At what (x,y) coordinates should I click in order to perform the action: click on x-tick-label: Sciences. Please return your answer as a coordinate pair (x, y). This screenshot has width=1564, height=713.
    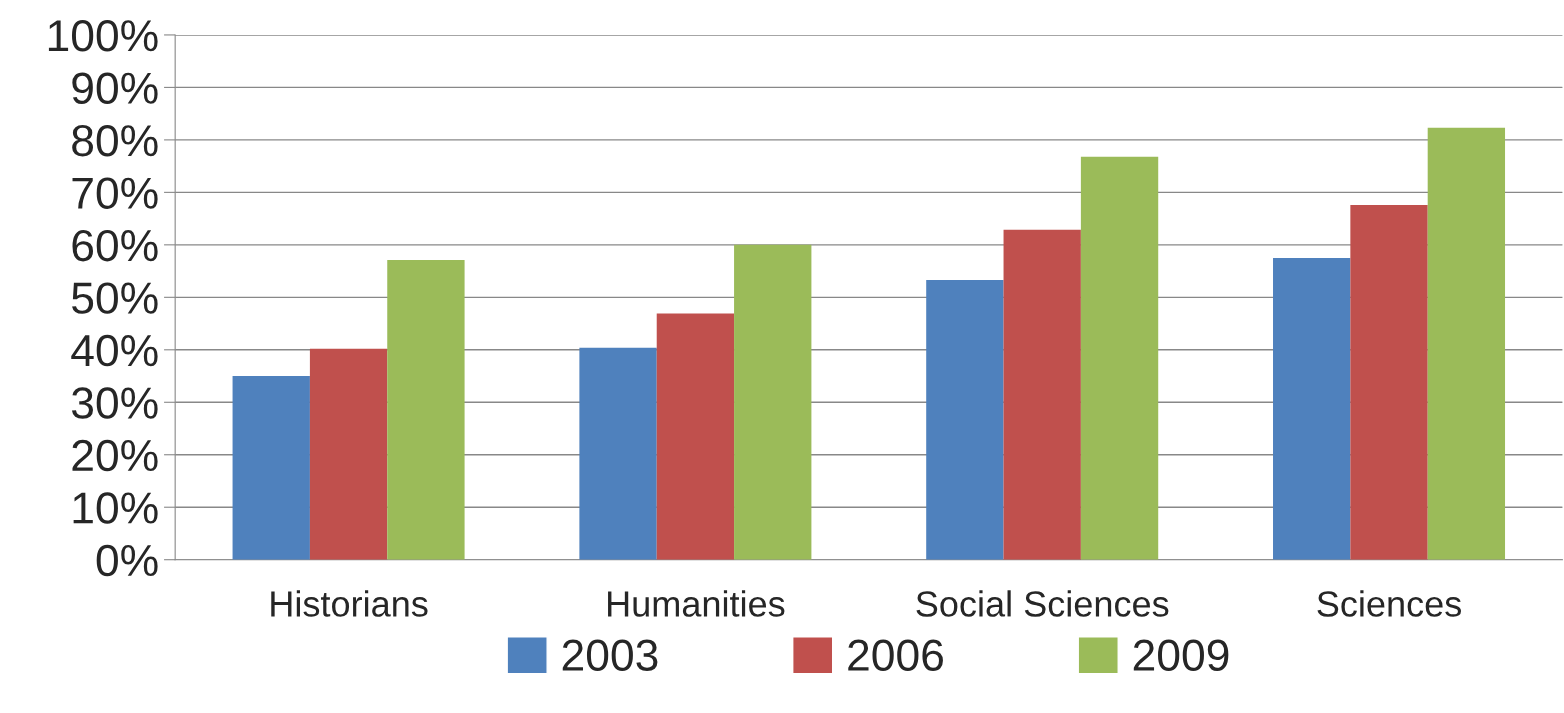
    Looking at the image, I should click on (1389, 603).